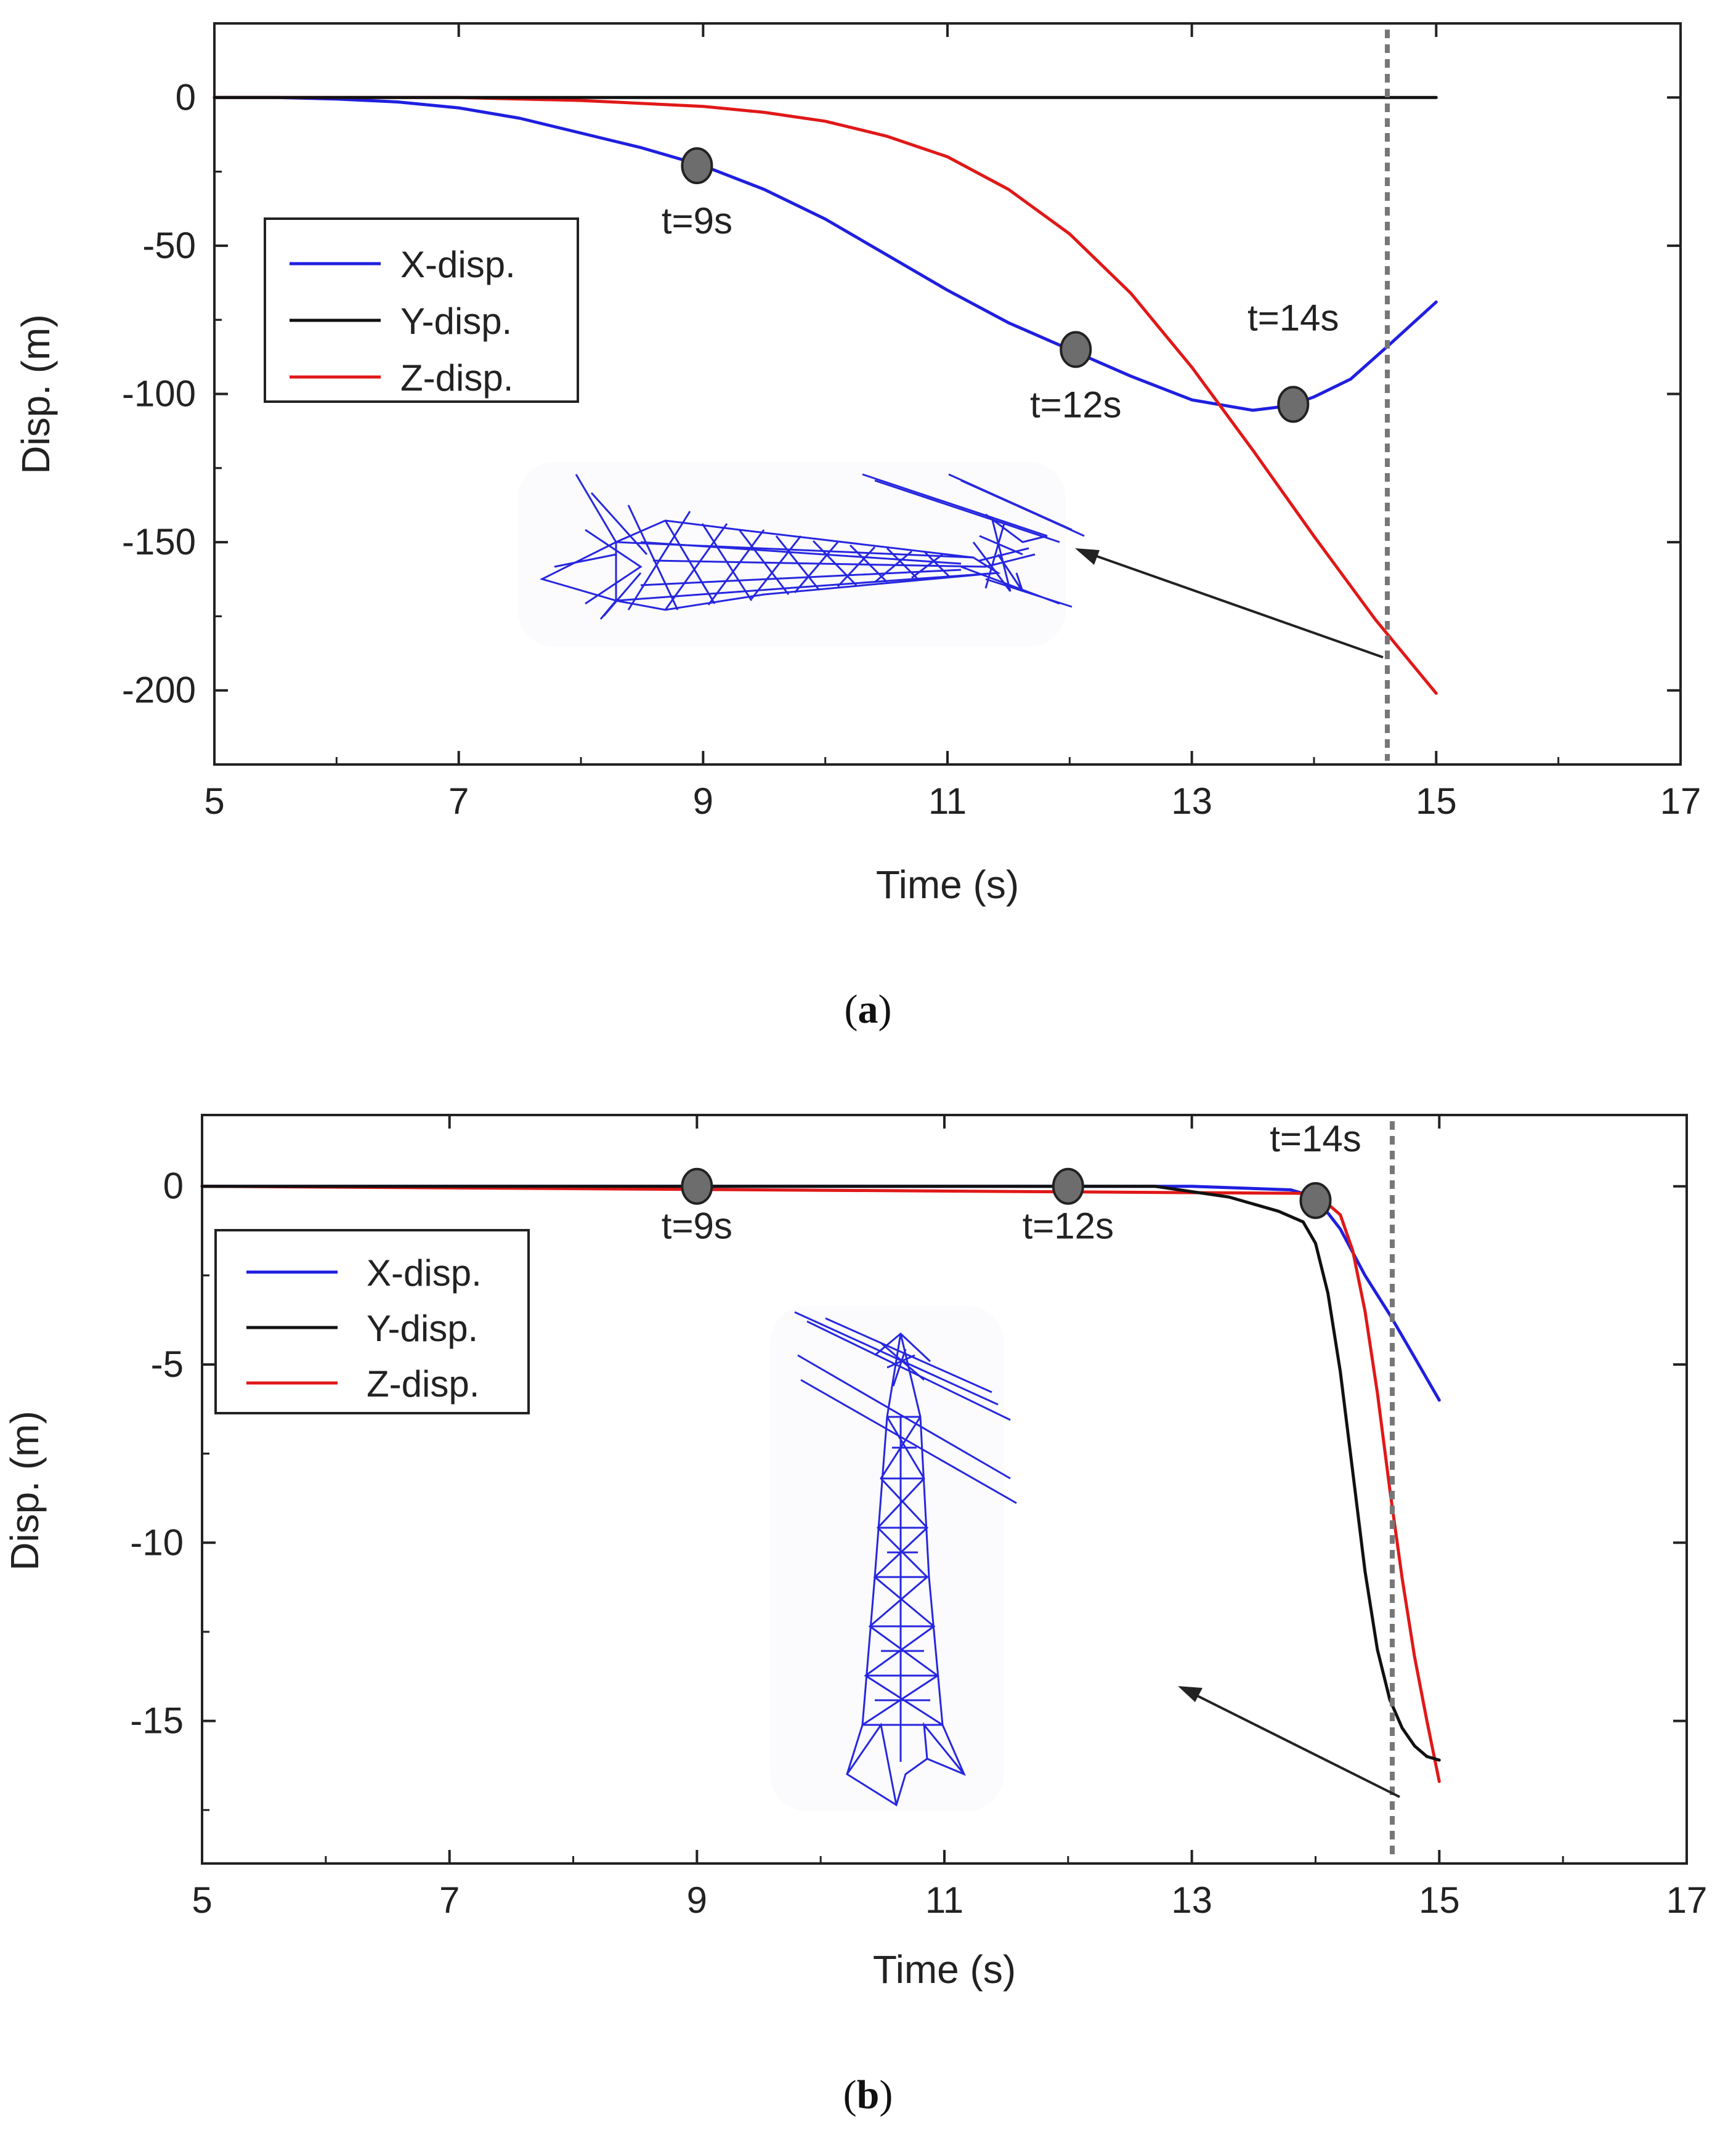 This screenshot has height=2137, width=1736. What do you see at coordinates (423, 1384) in the screenshot?
I see `legend-b-label-z: Z-disp.` at bounding box center [423, 1384].